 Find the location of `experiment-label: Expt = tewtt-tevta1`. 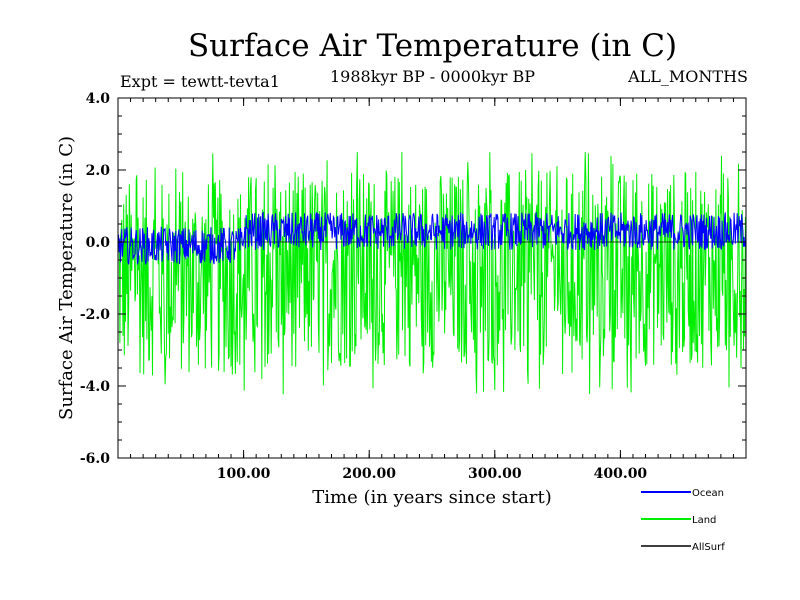

experiment-label: Expt = tewtt-tevta1 is located at coordinates (200, 81).